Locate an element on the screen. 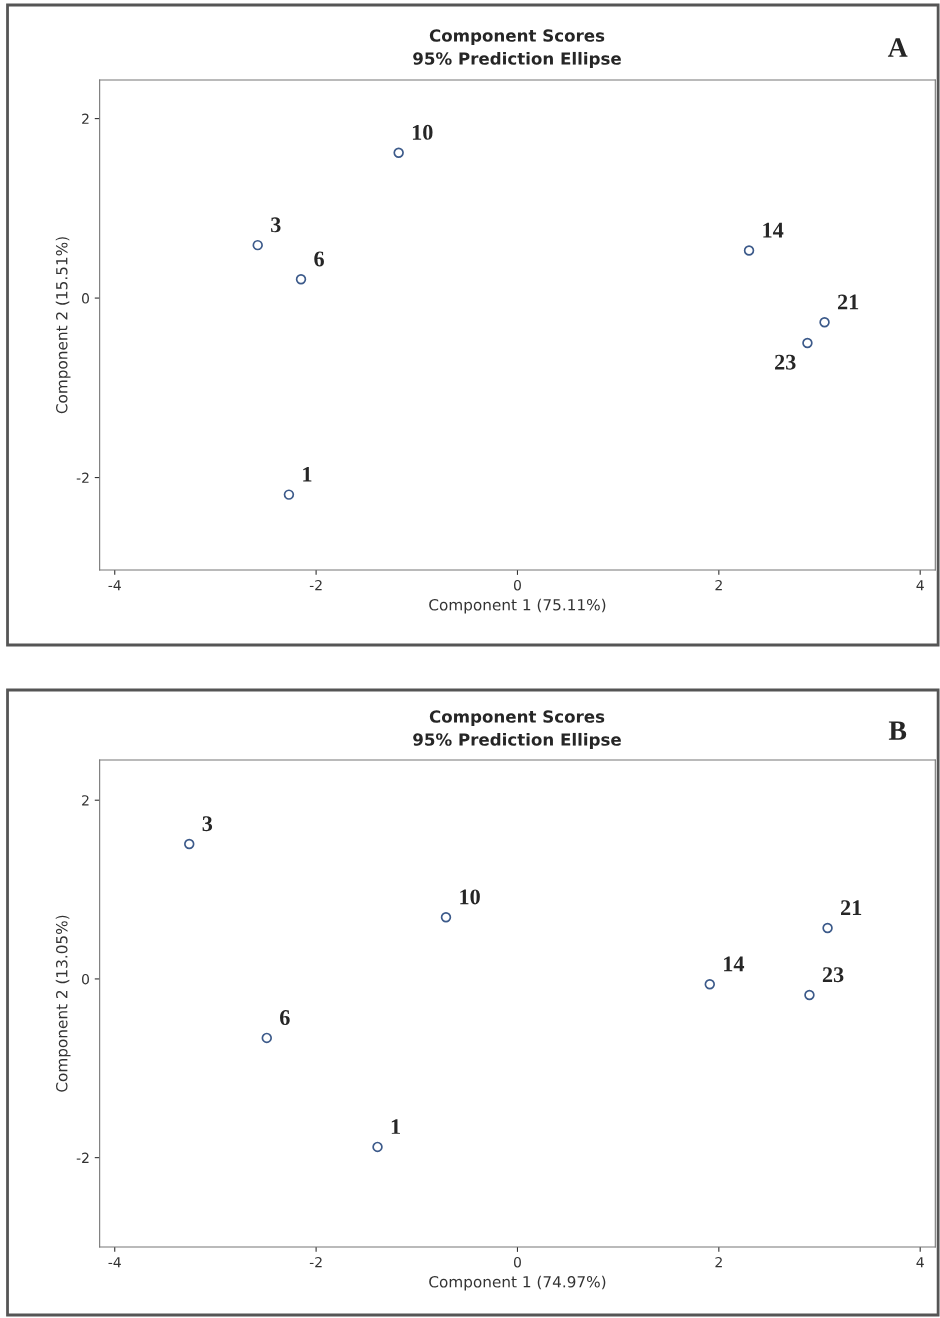 The height and width of the screenshot is (1318, 940). x-axis-title: Component 1 (75.11%) is located at coordinates (517, 606).